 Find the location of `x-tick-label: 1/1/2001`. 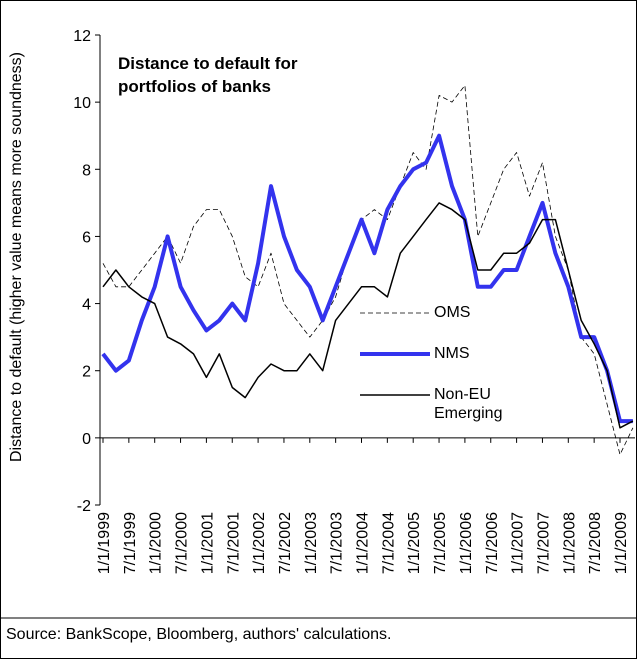

x-tick-label: 1/1/2001 is located at coordinates (207, 543).